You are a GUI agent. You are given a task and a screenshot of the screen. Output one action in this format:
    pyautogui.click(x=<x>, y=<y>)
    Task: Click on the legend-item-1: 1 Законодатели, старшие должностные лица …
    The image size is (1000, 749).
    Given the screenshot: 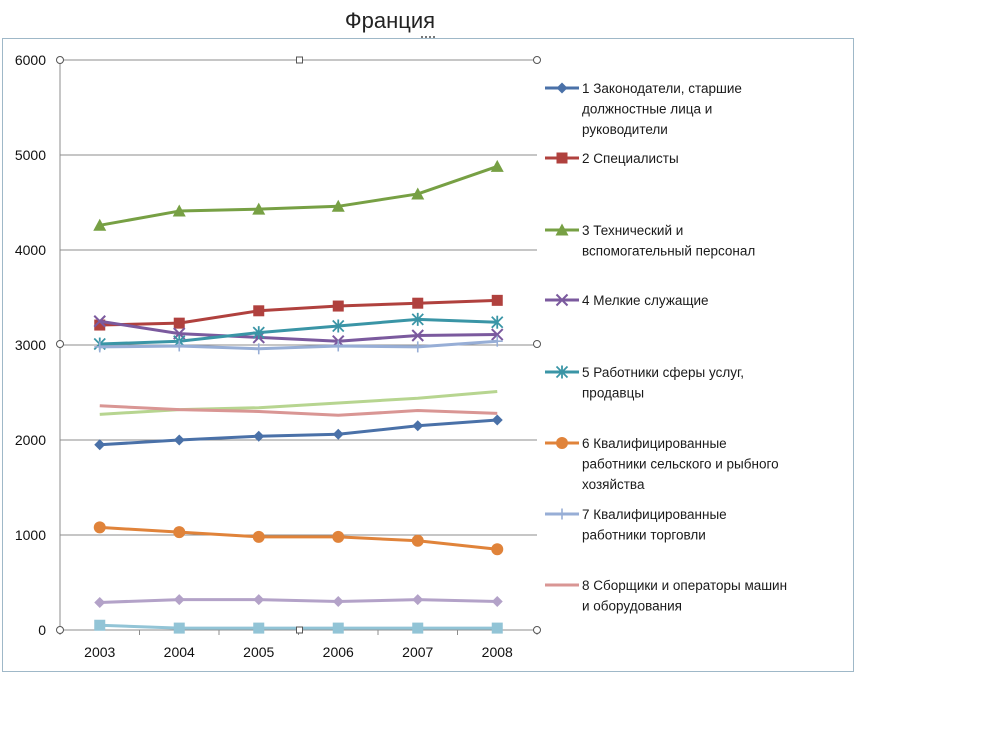 What is the action you would take?
    pyautogui.click(x=643, y=109)
    